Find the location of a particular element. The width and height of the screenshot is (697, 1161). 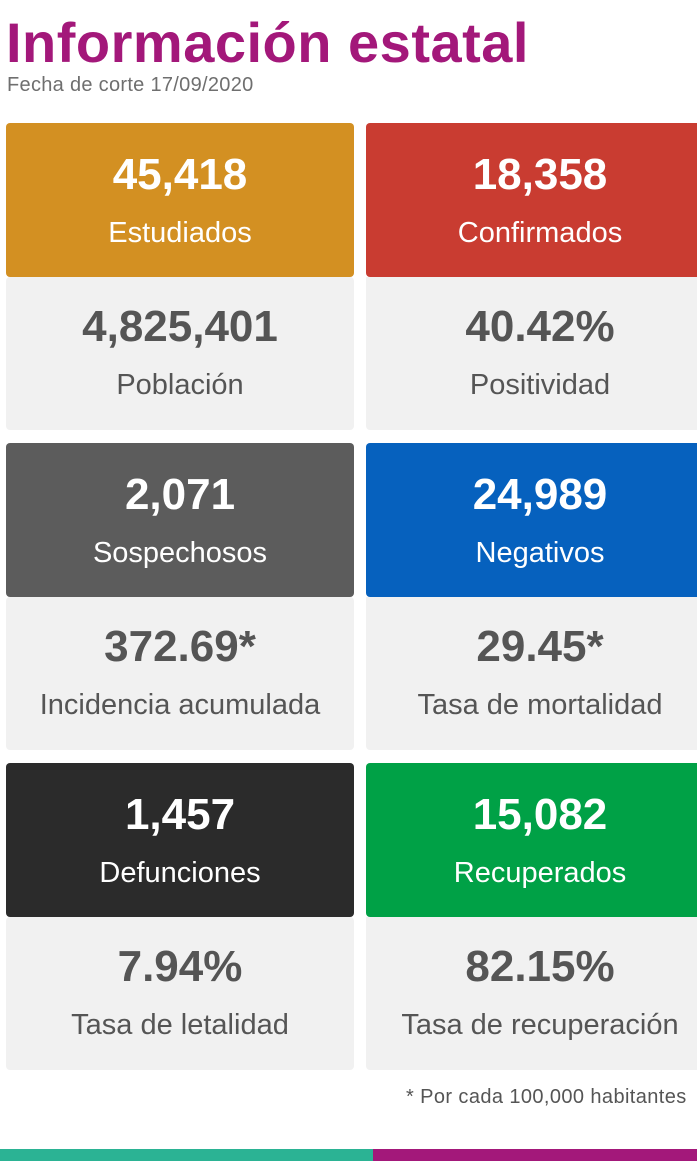

recuperacion-value: 82.15% is located at coordinates (540, 966).